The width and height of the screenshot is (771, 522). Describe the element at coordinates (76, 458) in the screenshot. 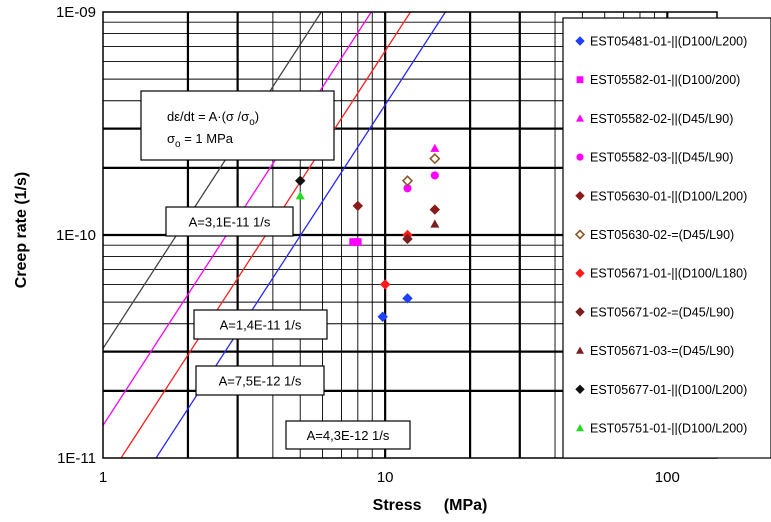

I see `y-tick-label: 1E-11` at that location.